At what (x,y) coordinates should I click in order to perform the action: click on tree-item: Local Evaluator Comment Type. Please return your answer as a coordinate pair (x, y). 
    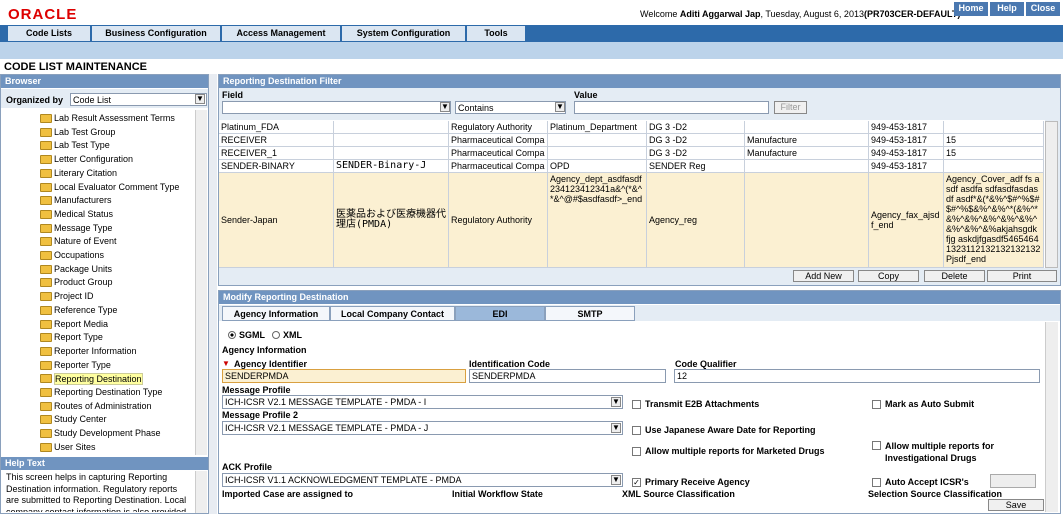
    Looking at the image, I should click on (117, 186).